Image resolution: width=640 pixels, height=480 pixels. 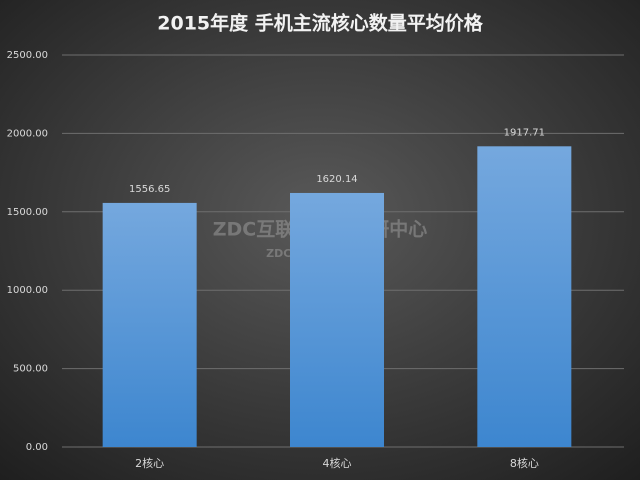 What do you see at coordinates (27, 290) in the screenshot?
I see `y-tick-label: 1000.00` at bounding box center [27, 290].